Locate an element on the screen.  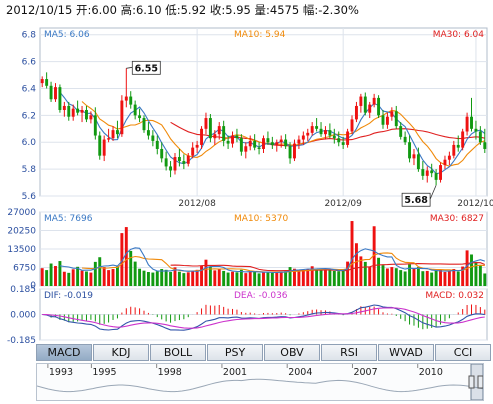
tab-kdj: KDJ is located at coordinates (121, 352).